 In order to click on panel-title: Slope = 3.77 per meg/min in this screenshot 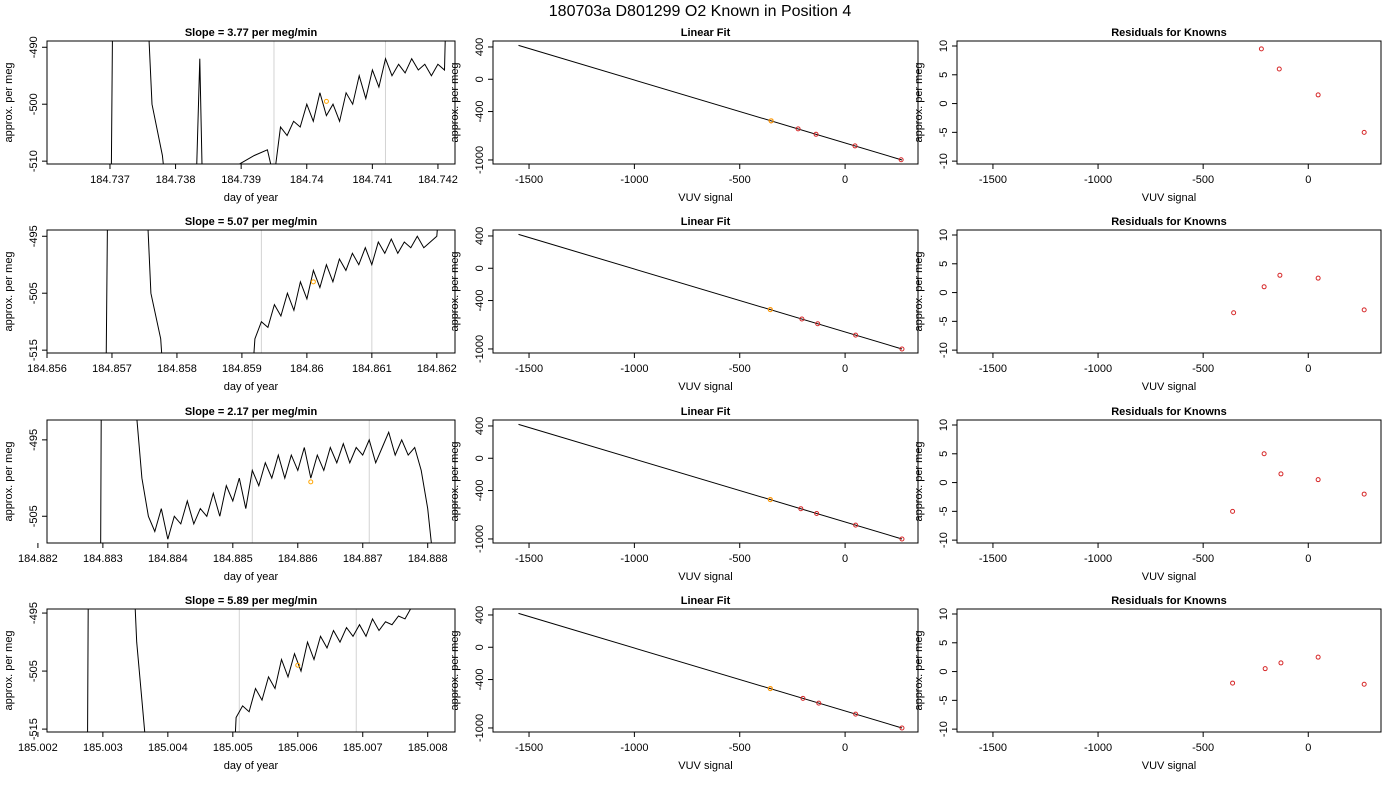, I will do `click(251, 33)`.